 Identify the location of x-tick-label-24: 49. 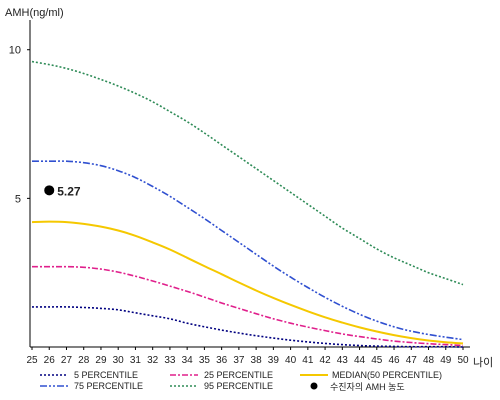
(446, 360).